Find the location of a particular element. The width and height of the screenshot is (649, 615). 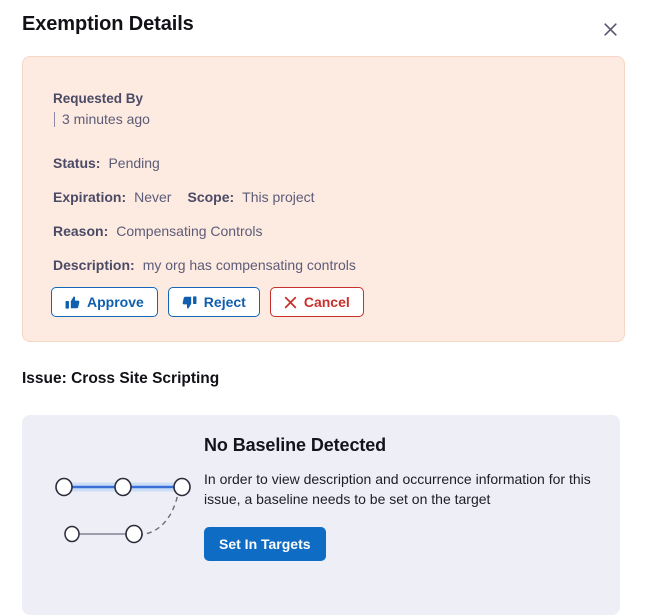

requested-by-meta: 3 minutes ago is located at coordinates (101, 119).